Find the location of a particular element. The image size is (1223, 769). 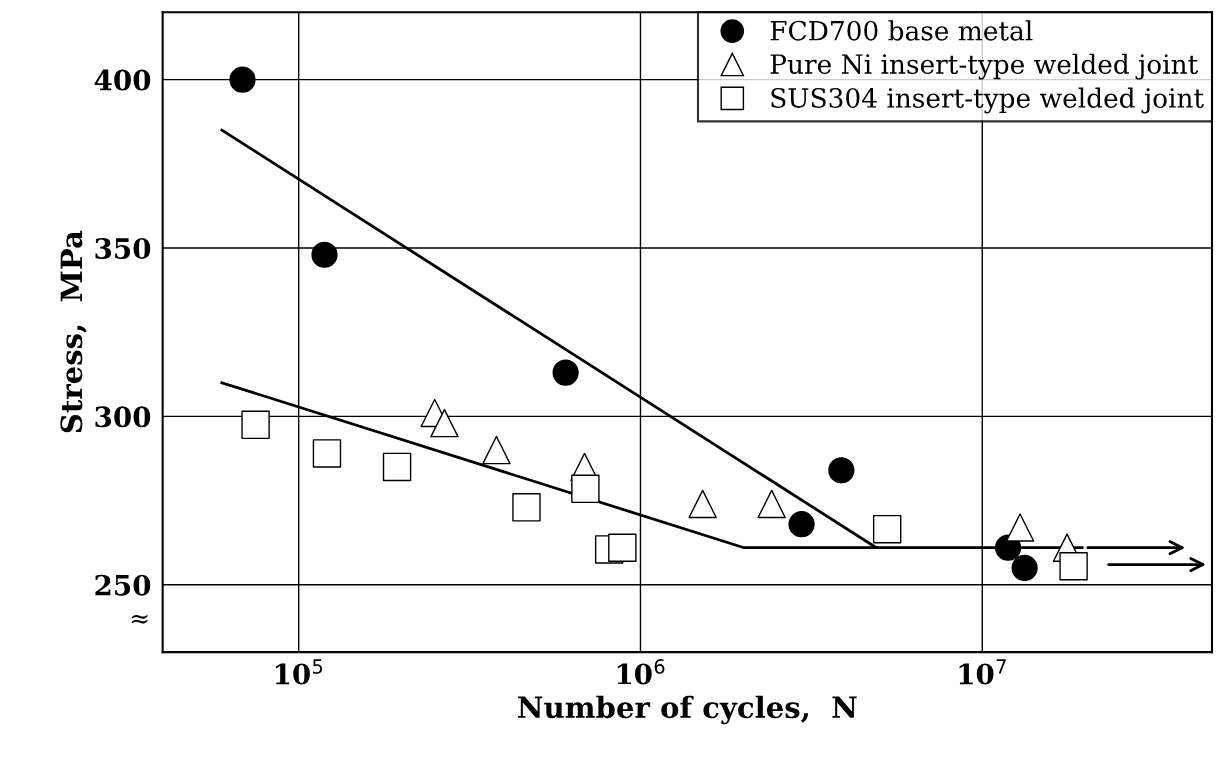

x-axis-title: Number of cycles, N is located at coordinates (687, 710).